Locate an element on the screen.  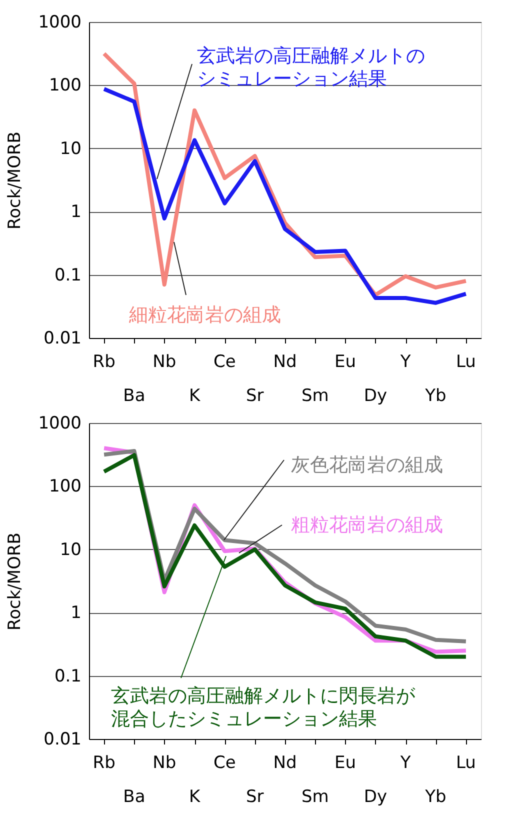
series-label: 玄武岩の高圧融解メルトに閃長岩が混合したシミュレーション結果 is located at coordinates (263, 707).